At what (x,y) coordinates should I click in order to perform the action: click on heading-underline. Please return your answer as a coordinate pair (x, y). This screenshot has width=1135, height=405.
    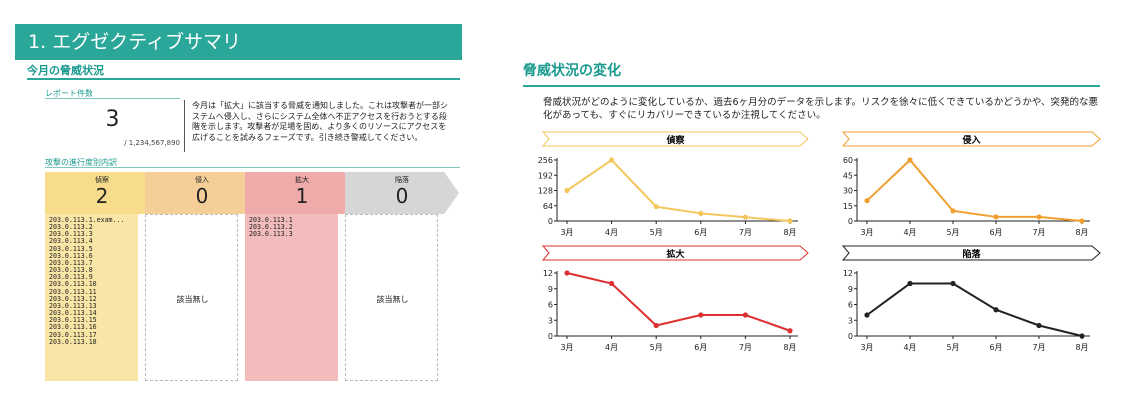
    Looking at the image, I should click on (243, 79).